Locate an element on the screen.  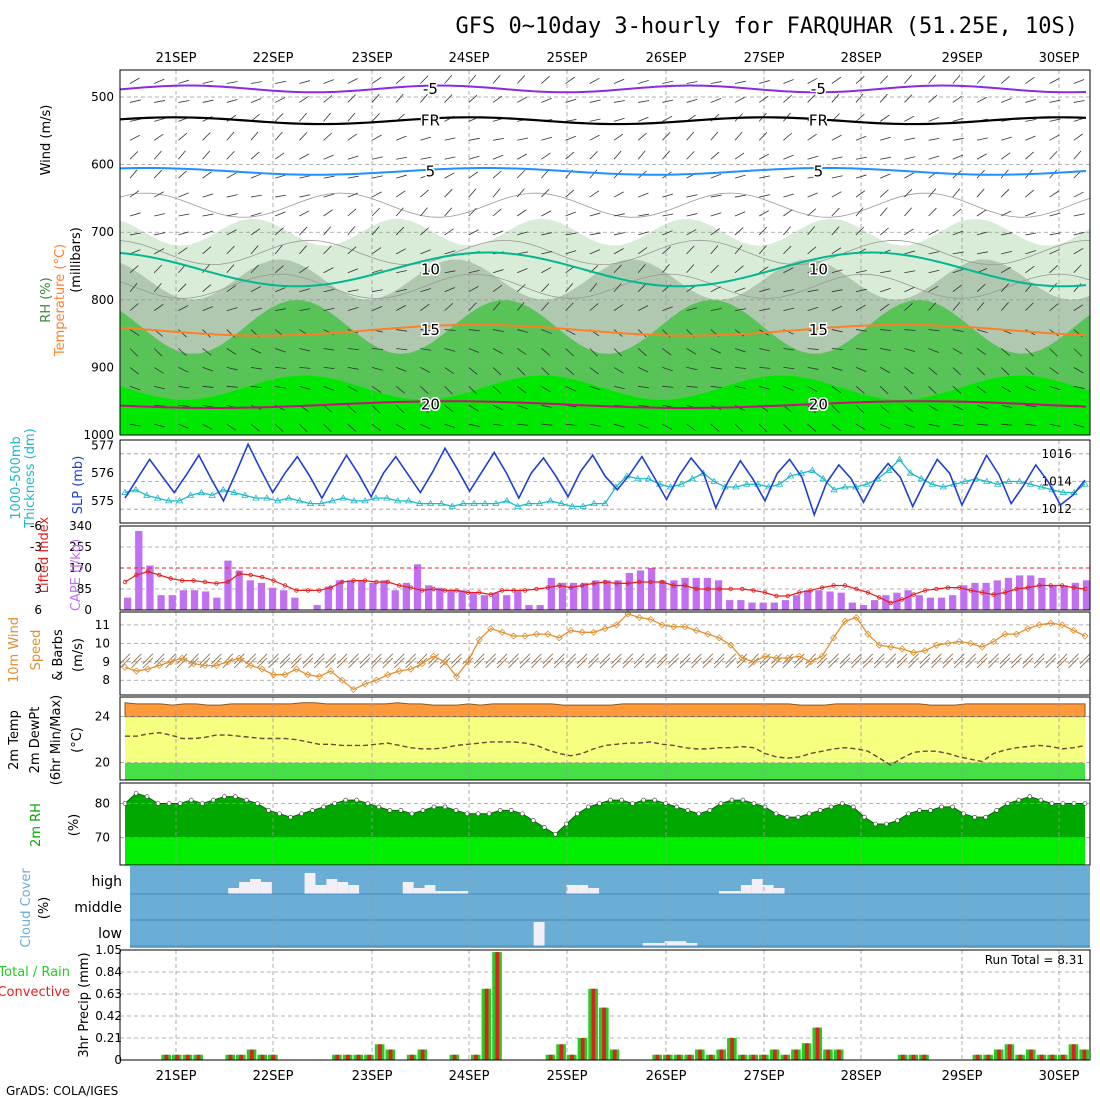
isotherm-label: 15 is located at coordinates (818, 330).